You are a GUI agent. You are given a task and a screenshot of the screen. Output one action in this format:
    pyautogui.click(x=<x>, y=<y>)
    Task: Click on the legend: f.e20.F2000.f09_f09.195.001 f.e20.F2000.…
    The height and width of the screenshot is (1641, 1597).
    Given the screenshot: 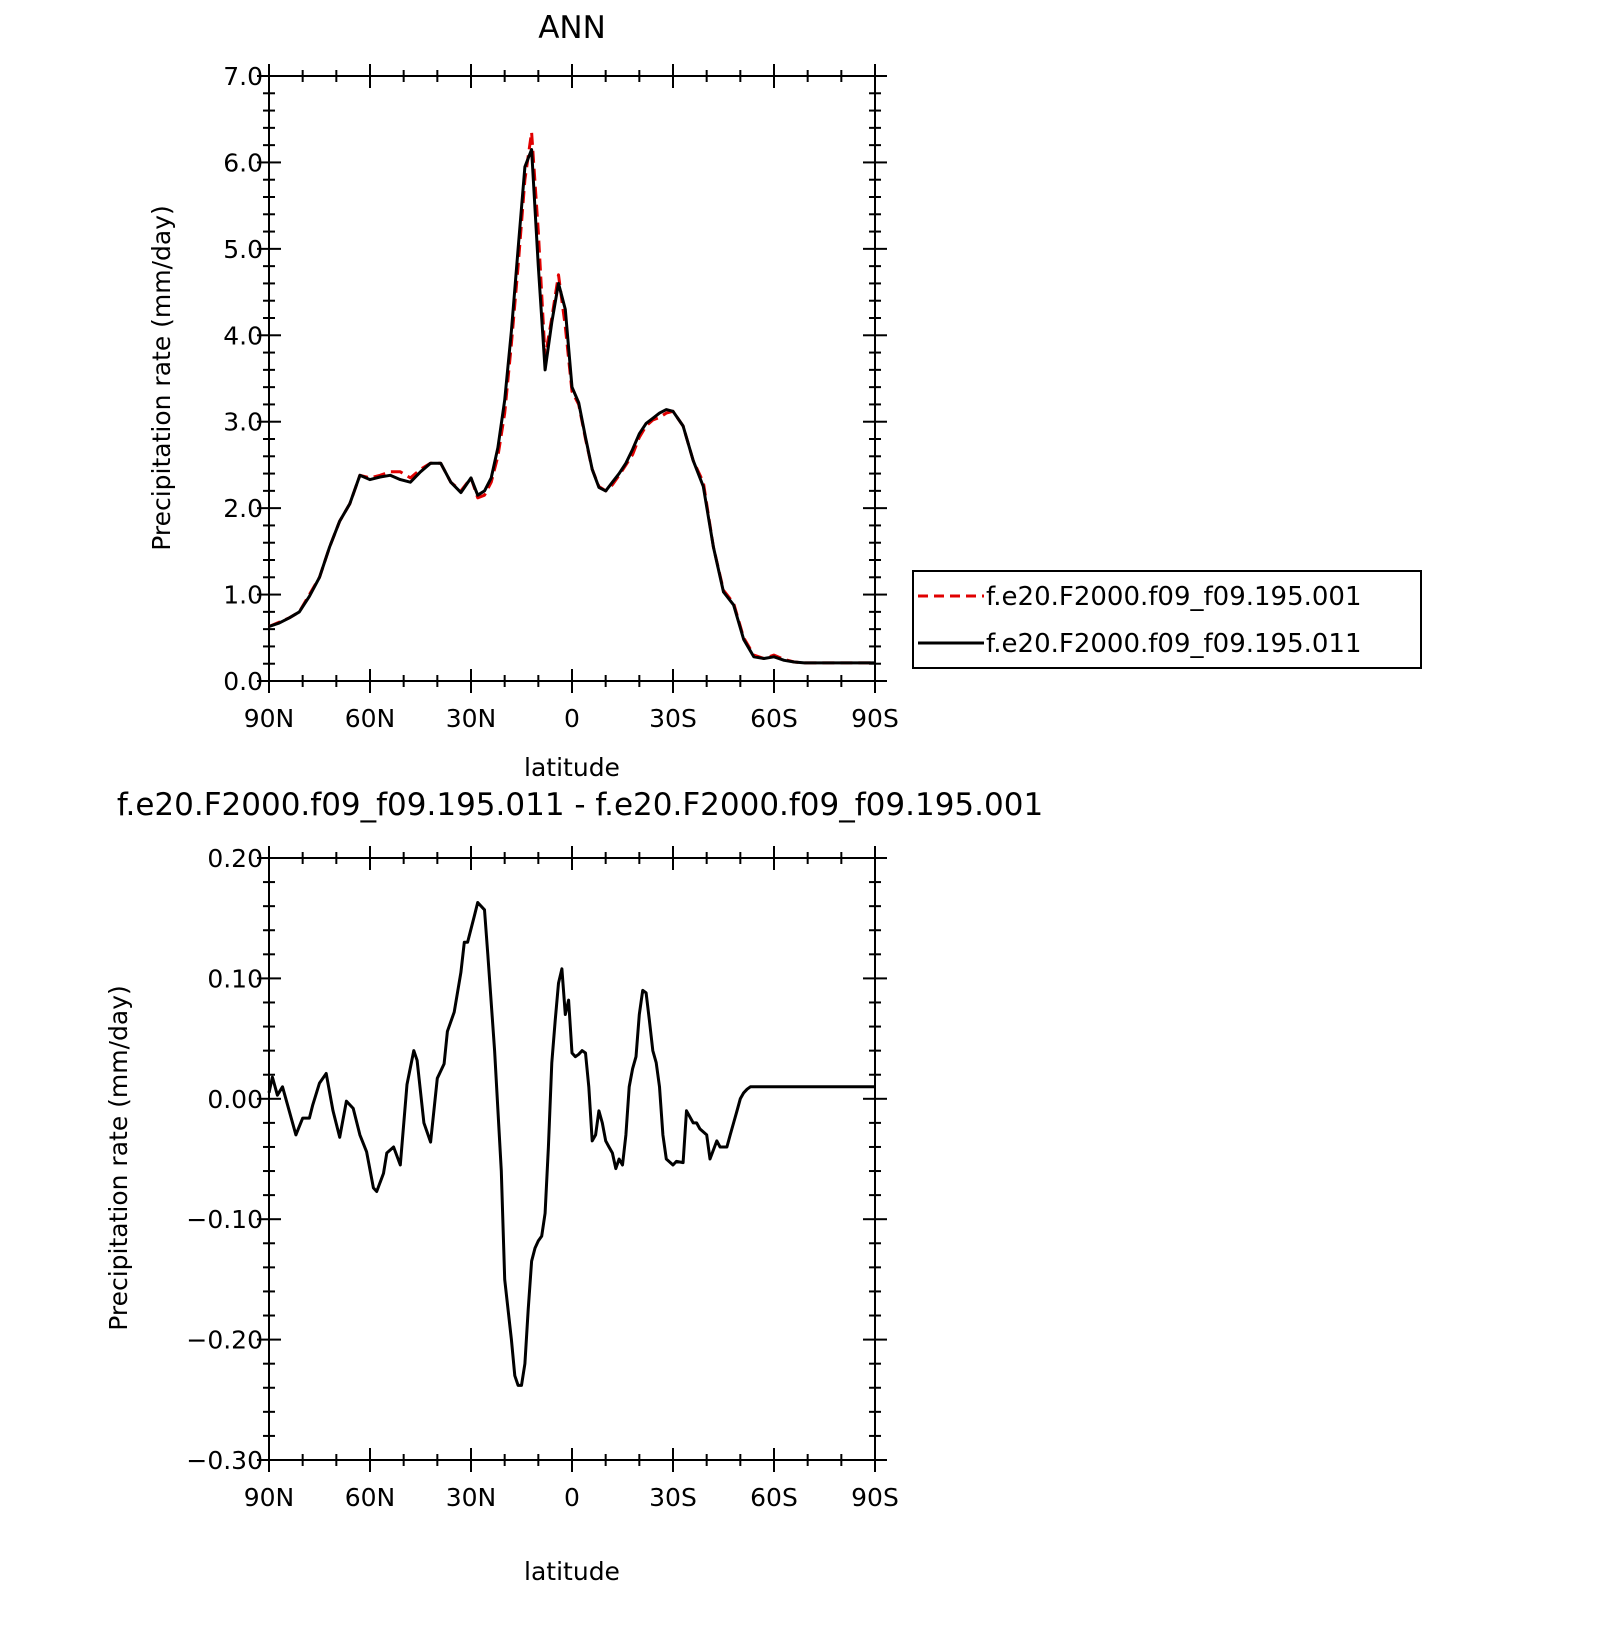 What is the action you would take?
    pyautogui.click(x=1167, y=619)
    